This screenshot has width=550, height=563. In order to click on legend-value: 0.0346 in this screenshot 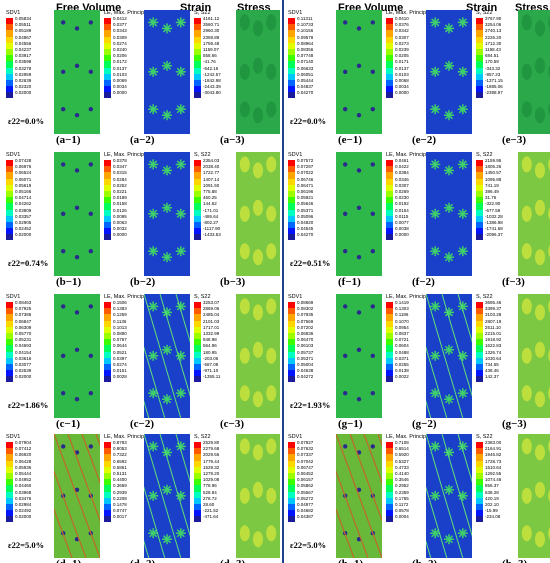, I will do `click(402, 179)`.